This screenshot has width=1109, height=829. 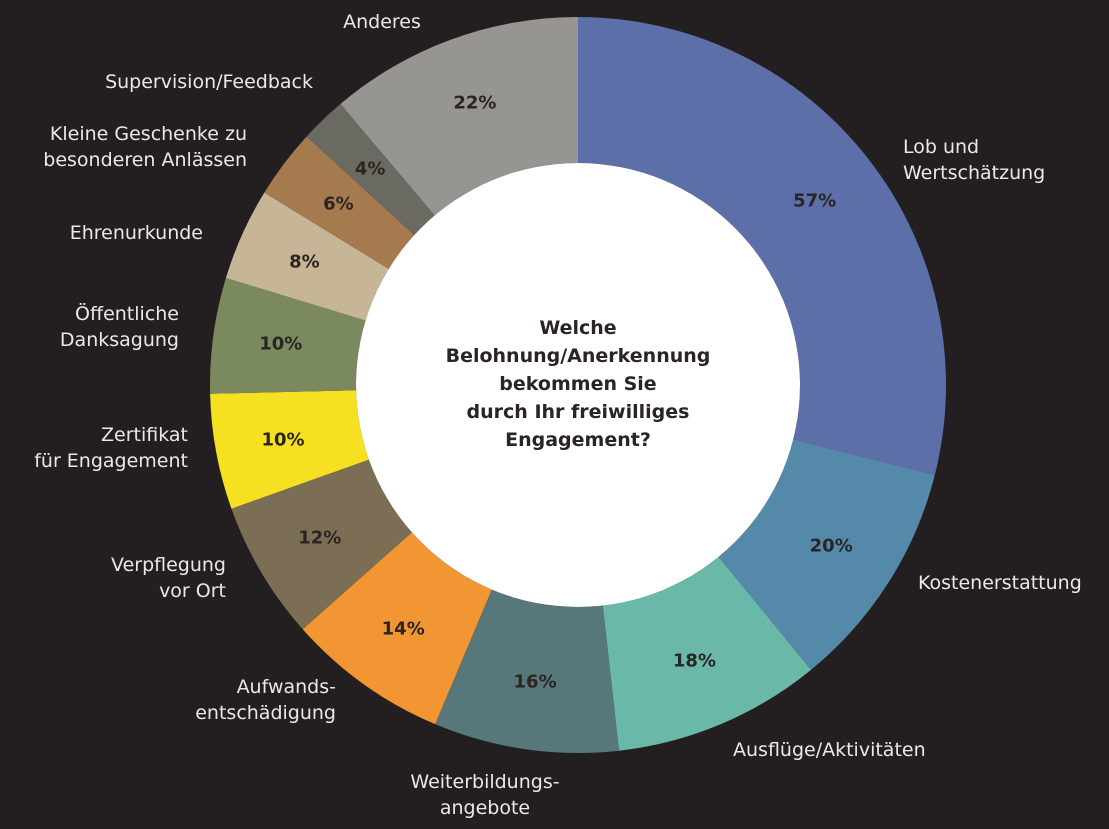 What do you see at coordinates (831, 546) in the screenshot?
I see `data-label: 20%` at bounding box center [831, 546].